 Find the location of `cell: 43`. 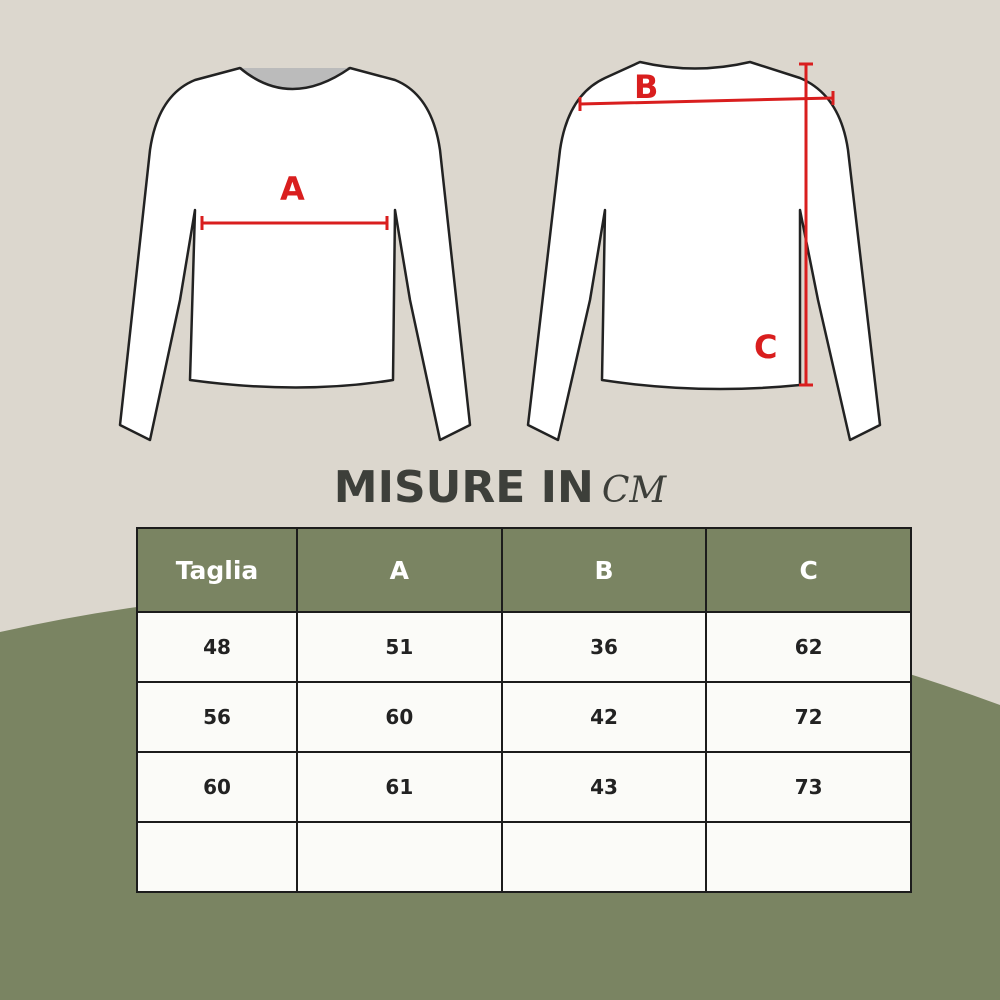

cell: 43 is located at coordinates (604, 787).